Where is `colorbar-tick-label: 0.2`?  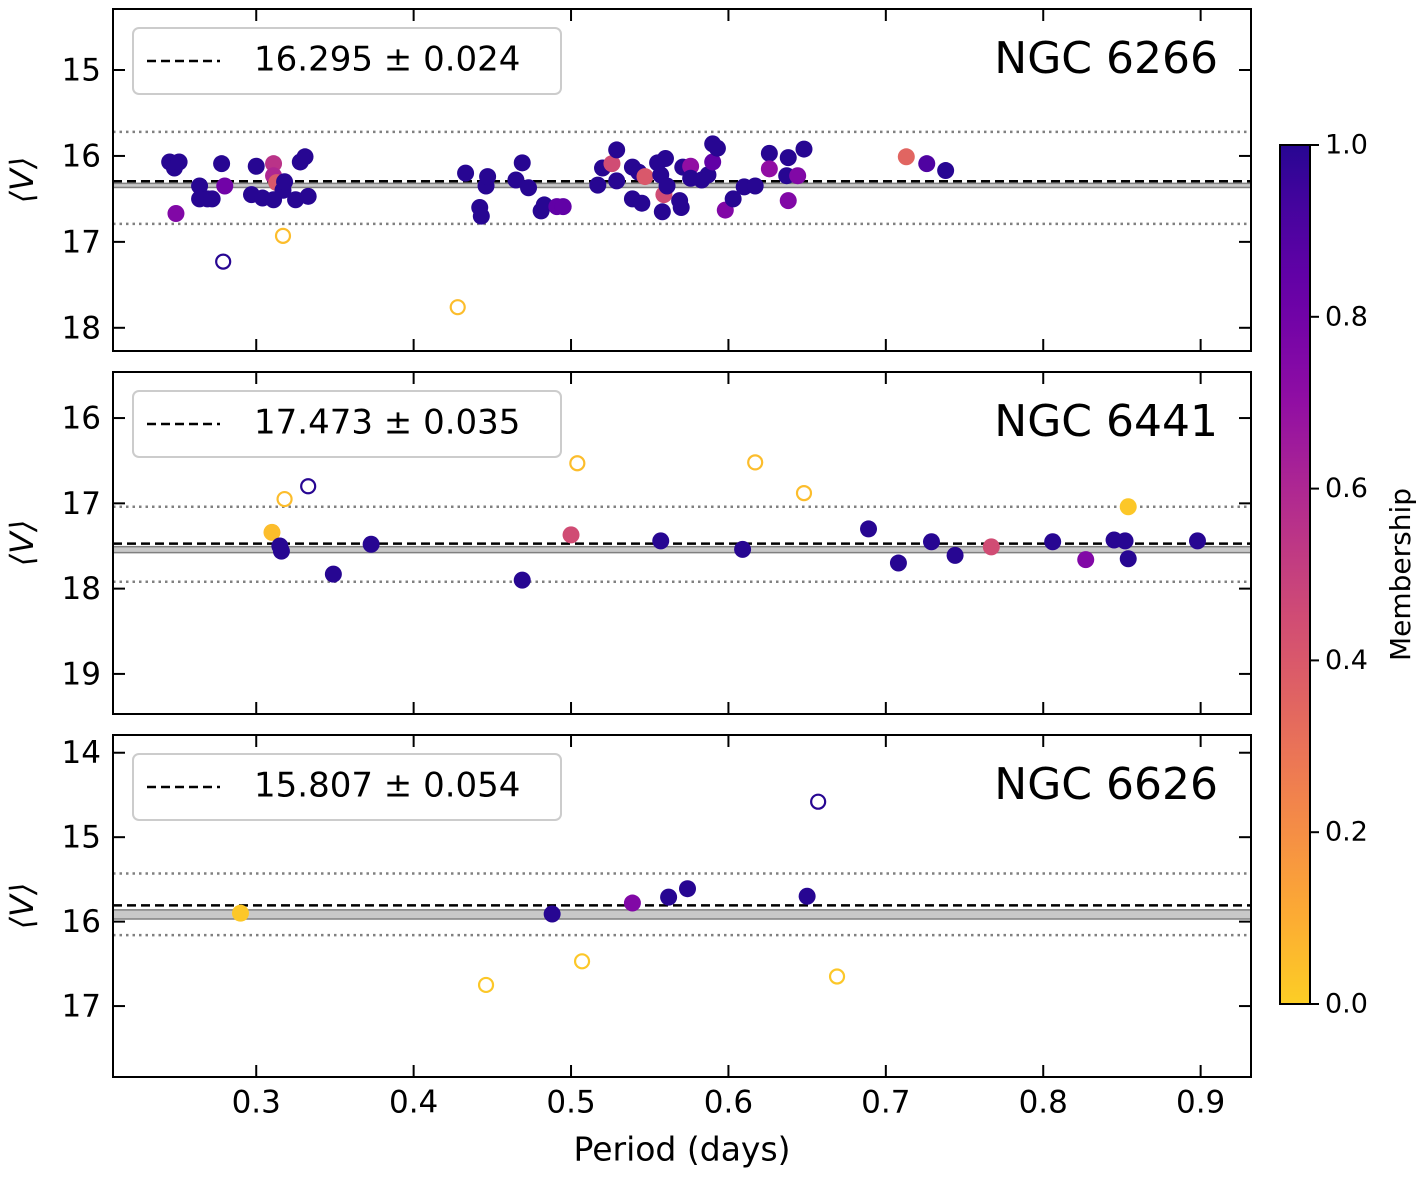 colorbar-tick-label: 0.2 is located at coordinates (1346, 832).